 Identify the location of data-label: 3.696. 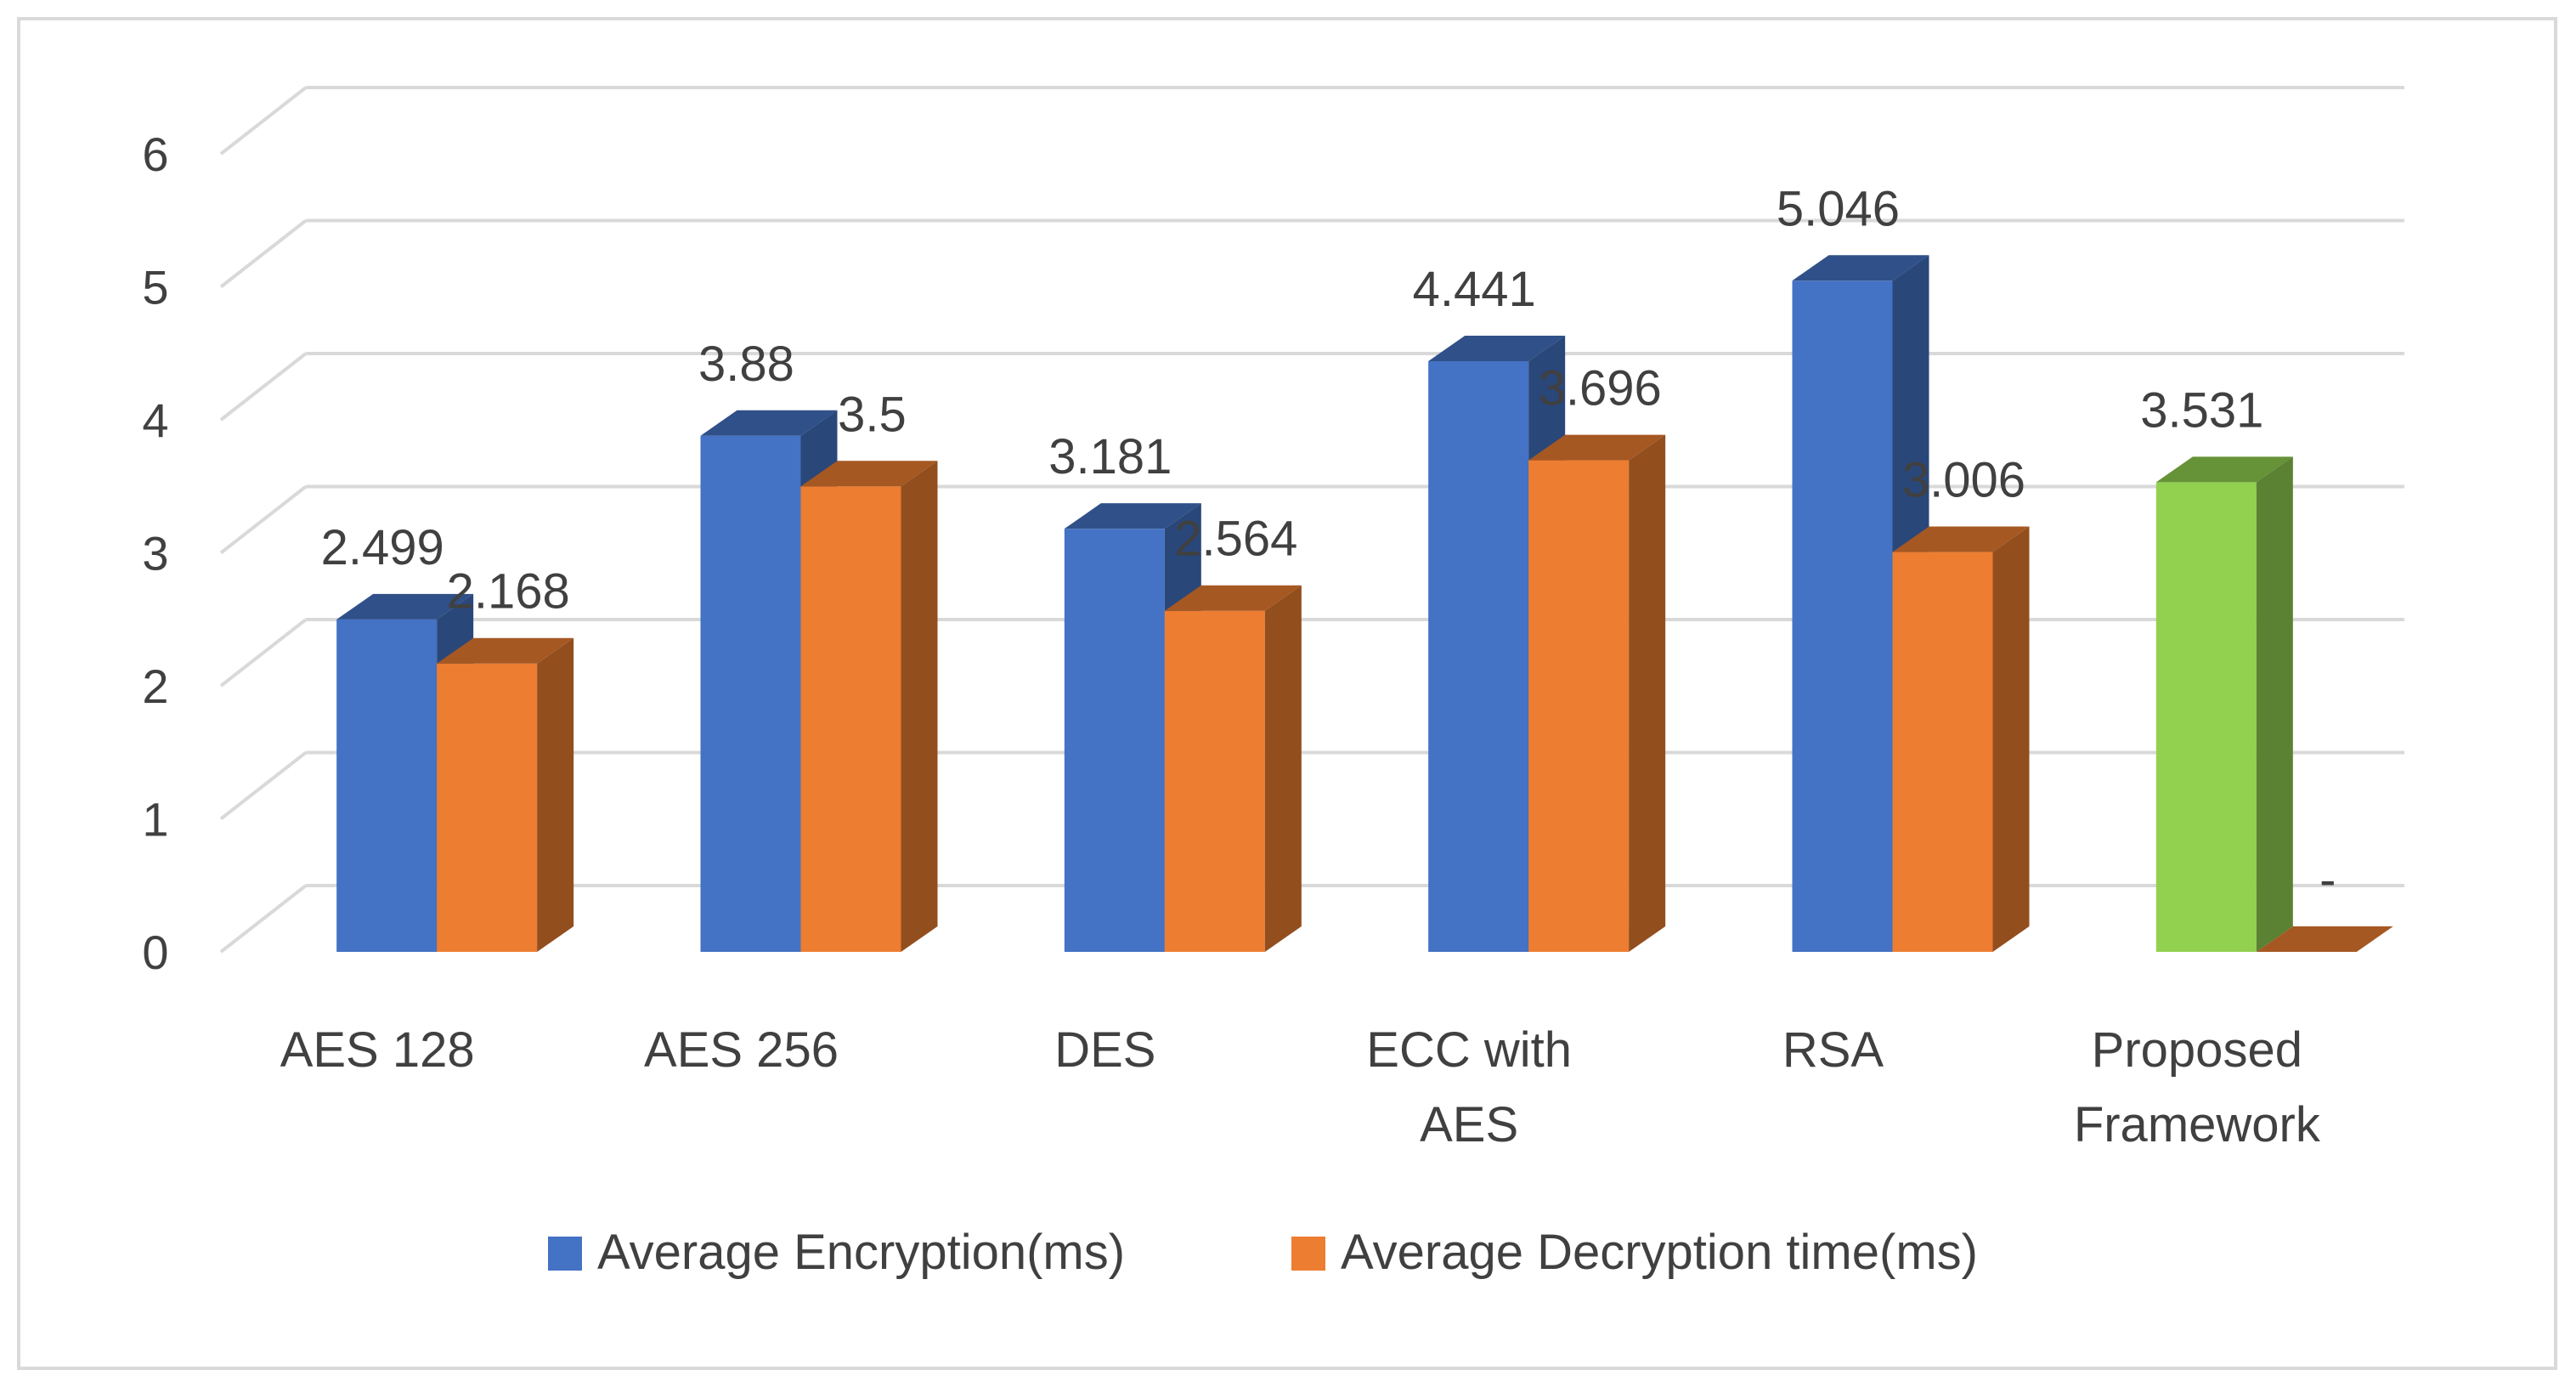
(1600, 388).